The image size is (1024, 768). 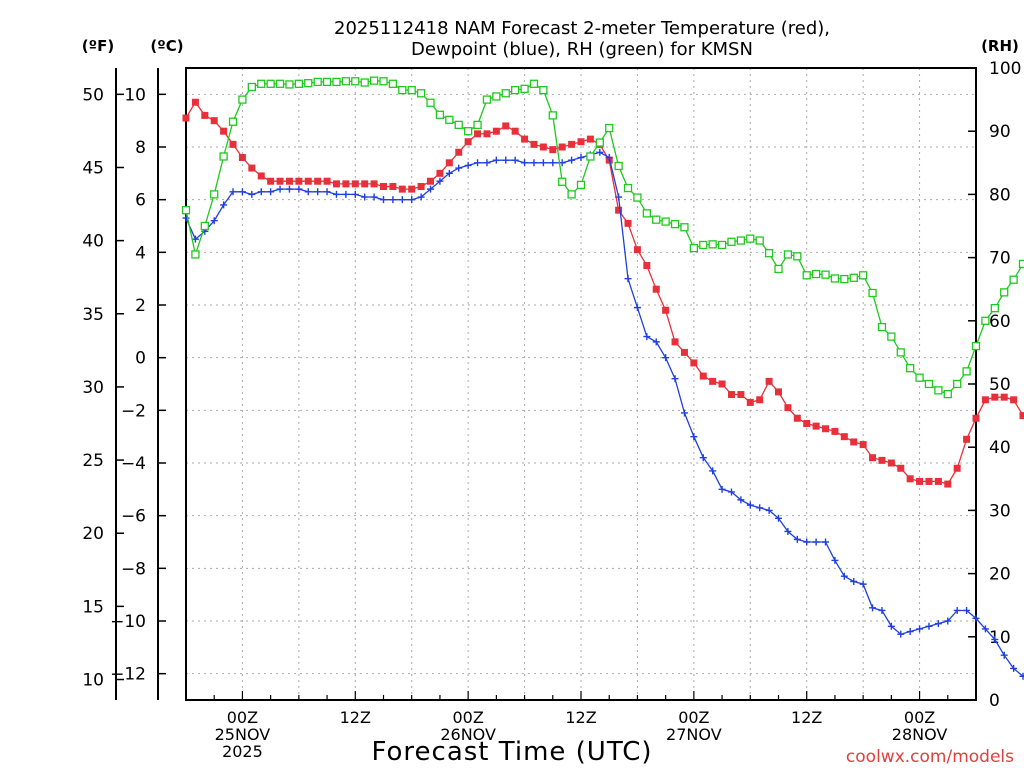 What do you see at coordinates (93, 534) in the screenshot?
I see `fahrenheit-tick-label: 20` at bounding box center [93, 534].